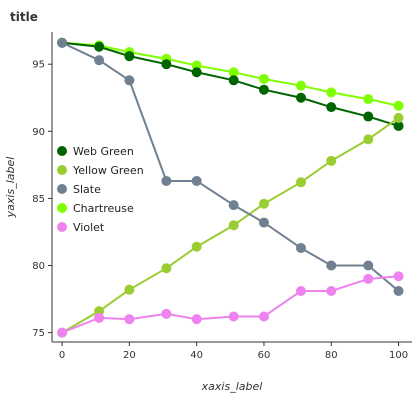 The height and width of the screenshot is (400, 417). Describe the element at coordinates (62, 227) in the screenshot. I see `legend-marker-violet` at that location.